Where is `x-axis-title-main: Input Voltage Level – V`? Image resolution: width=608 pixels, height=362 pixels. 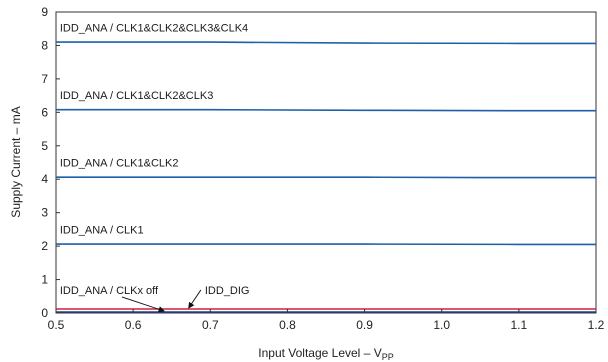 x-axis-title-main: Input Voltage Level – V is located at coordinates (319, 353).